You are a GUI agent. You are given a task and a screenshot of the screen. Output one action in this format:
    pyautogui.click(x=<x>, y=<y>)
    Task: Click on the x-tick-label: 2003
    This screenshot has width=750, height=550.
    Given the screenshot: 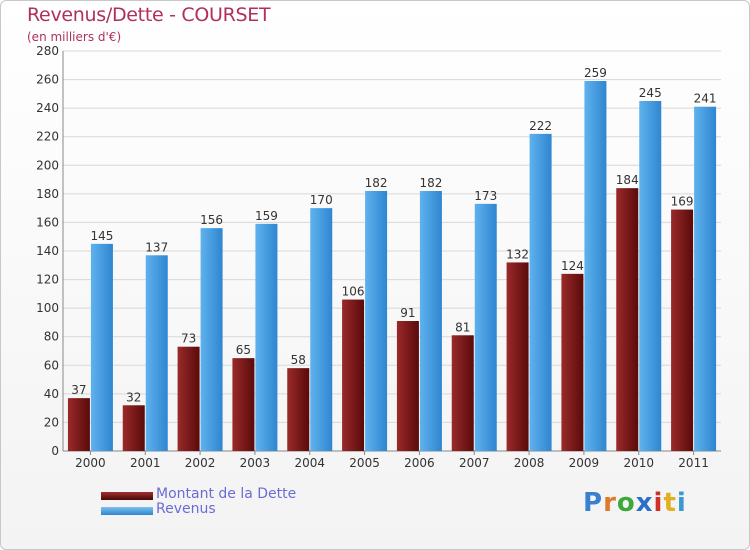 What is the action you would take?
    pyautogui.click(x=255, y=463)
    